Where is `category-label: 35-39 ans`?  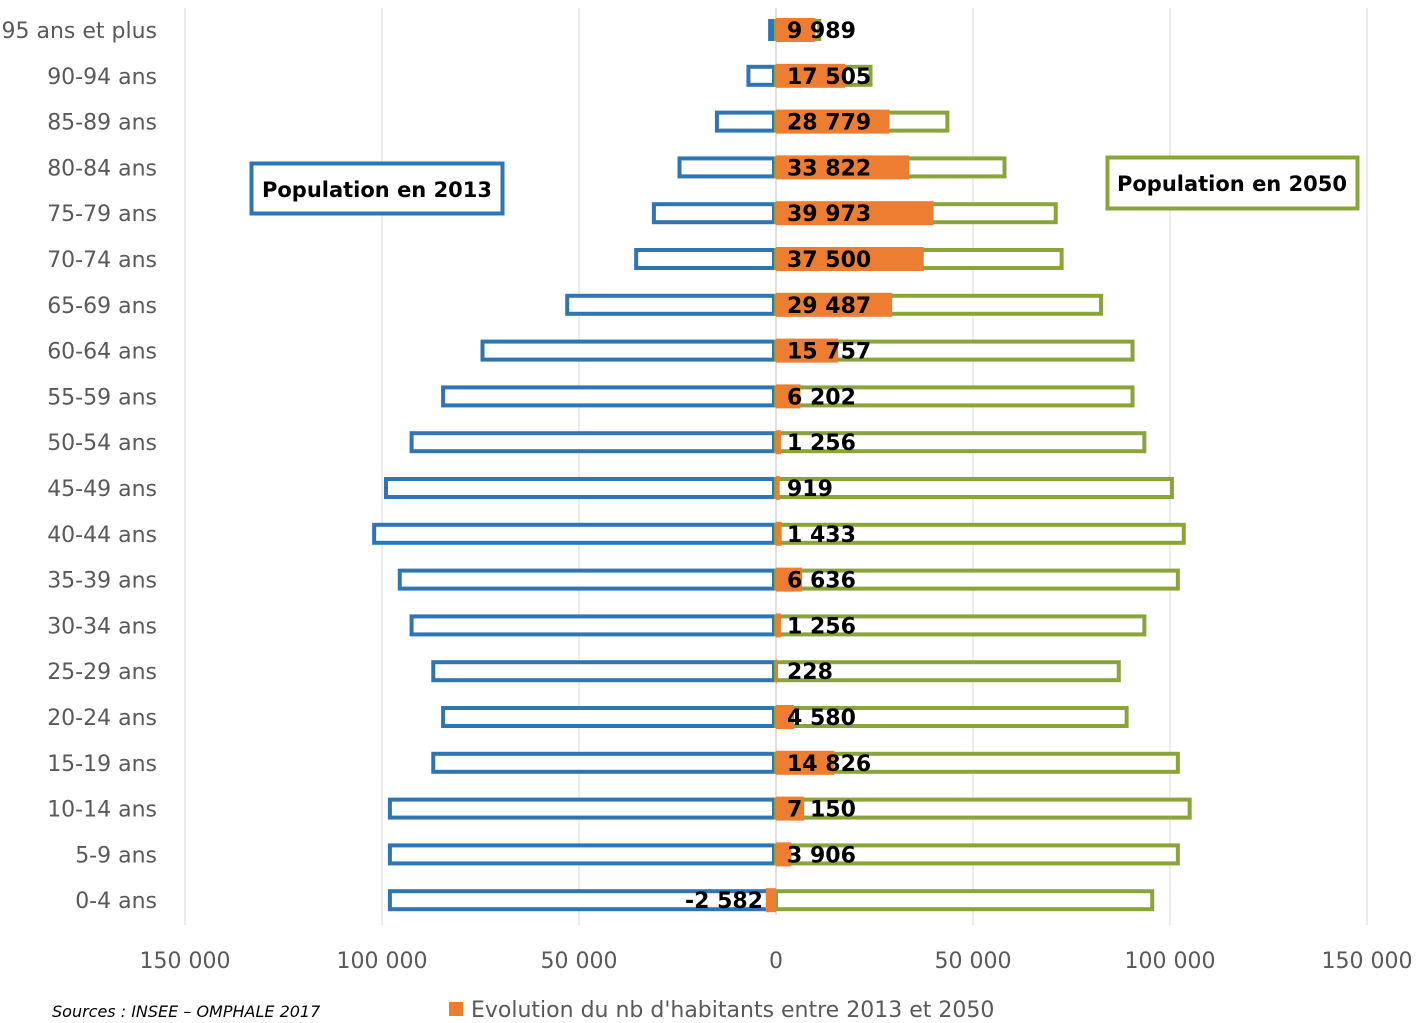 category-label: 35-39 ans is located at coordinates (102, 581).